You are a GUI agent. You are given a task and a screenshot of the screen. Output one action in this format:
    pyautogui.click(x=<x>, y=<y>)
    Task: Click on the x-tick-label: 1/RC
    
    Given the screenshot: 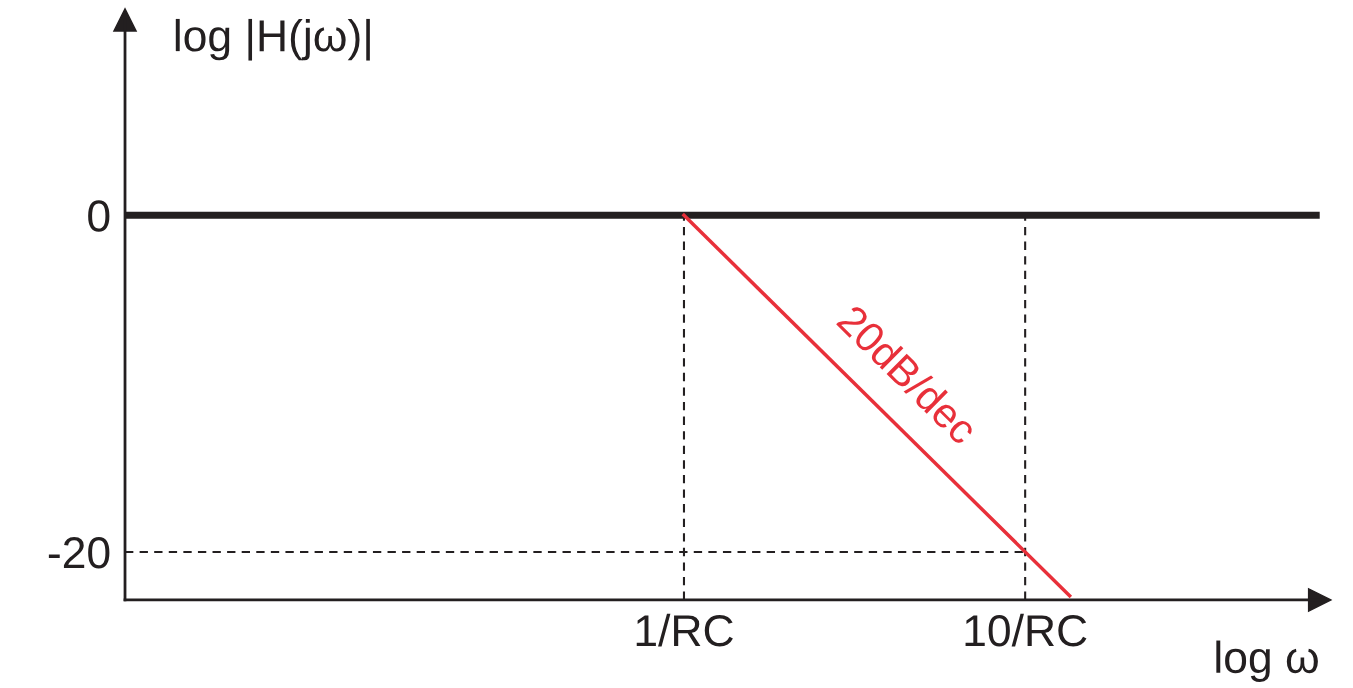 What is the action you would take?
    pyautogui.click(x=684, y=630)
    